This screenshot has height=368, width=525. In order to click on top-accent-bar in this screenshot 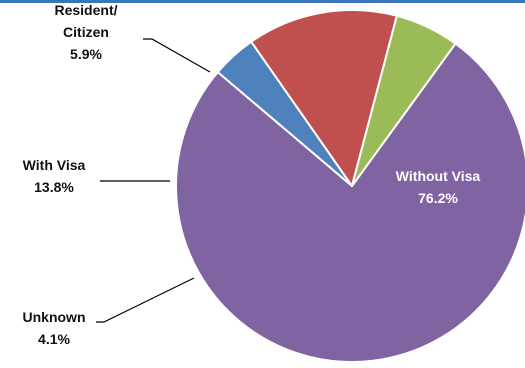, I will do `click(262, 1)`.